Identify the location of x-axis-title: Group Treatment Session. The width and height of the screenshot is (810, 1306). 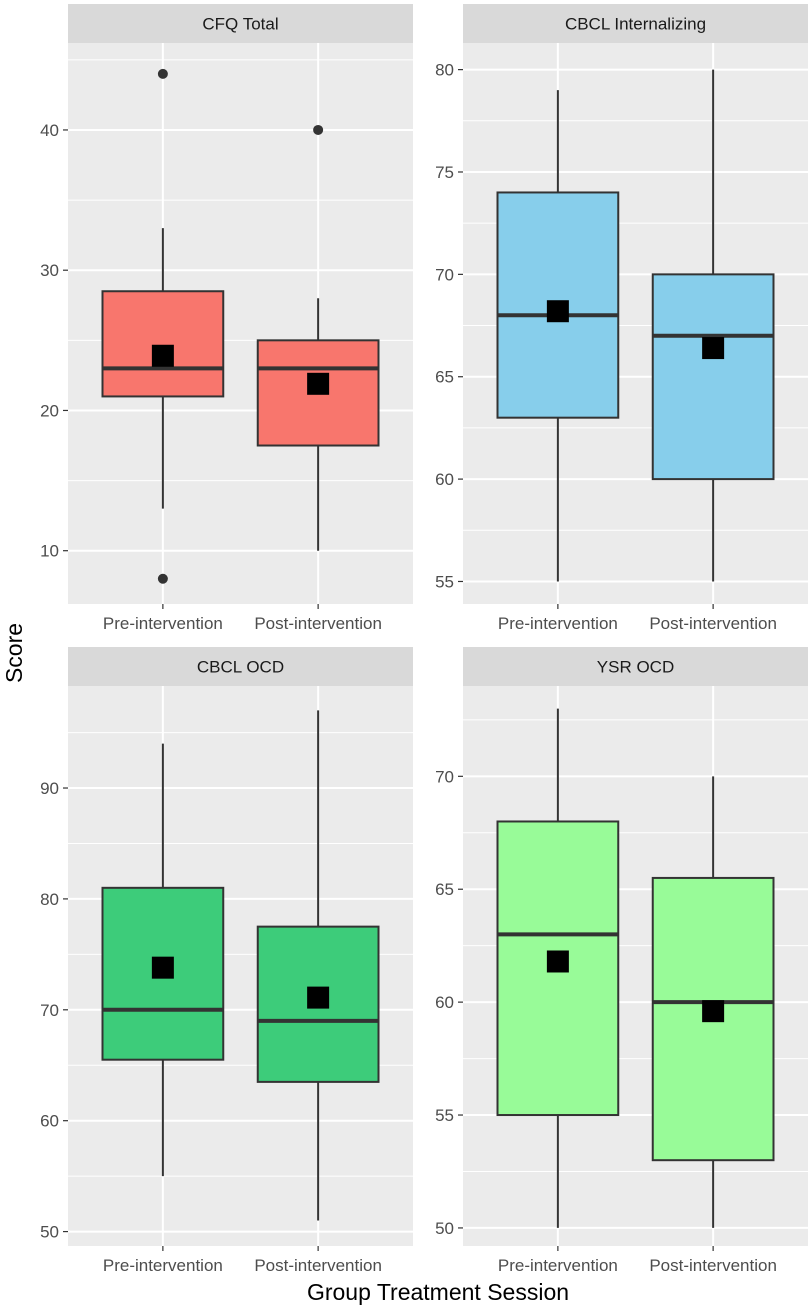
(438, 1292).